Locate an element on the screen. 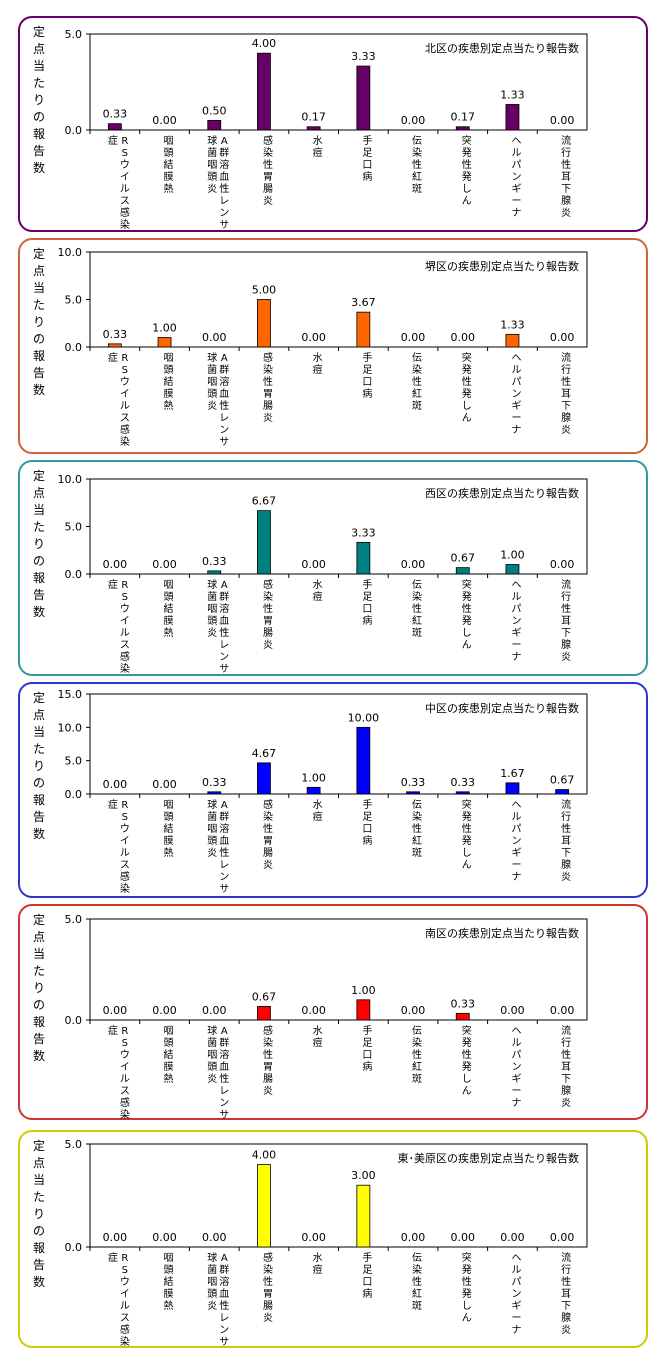 This screenshot has height=1364, width=660. y-tick-label: 15.0 is located at coordinates (70, 694).